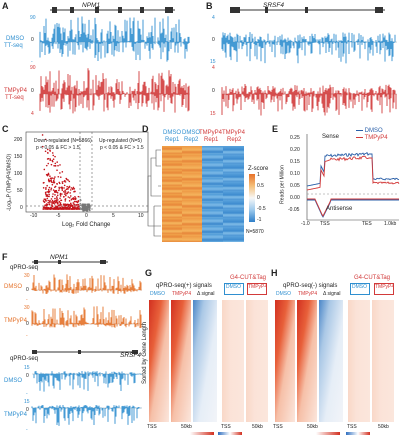 The width and height of the screenshot is (402, 440). I want to click on c-ytick-0: 200, so click(18, 140).